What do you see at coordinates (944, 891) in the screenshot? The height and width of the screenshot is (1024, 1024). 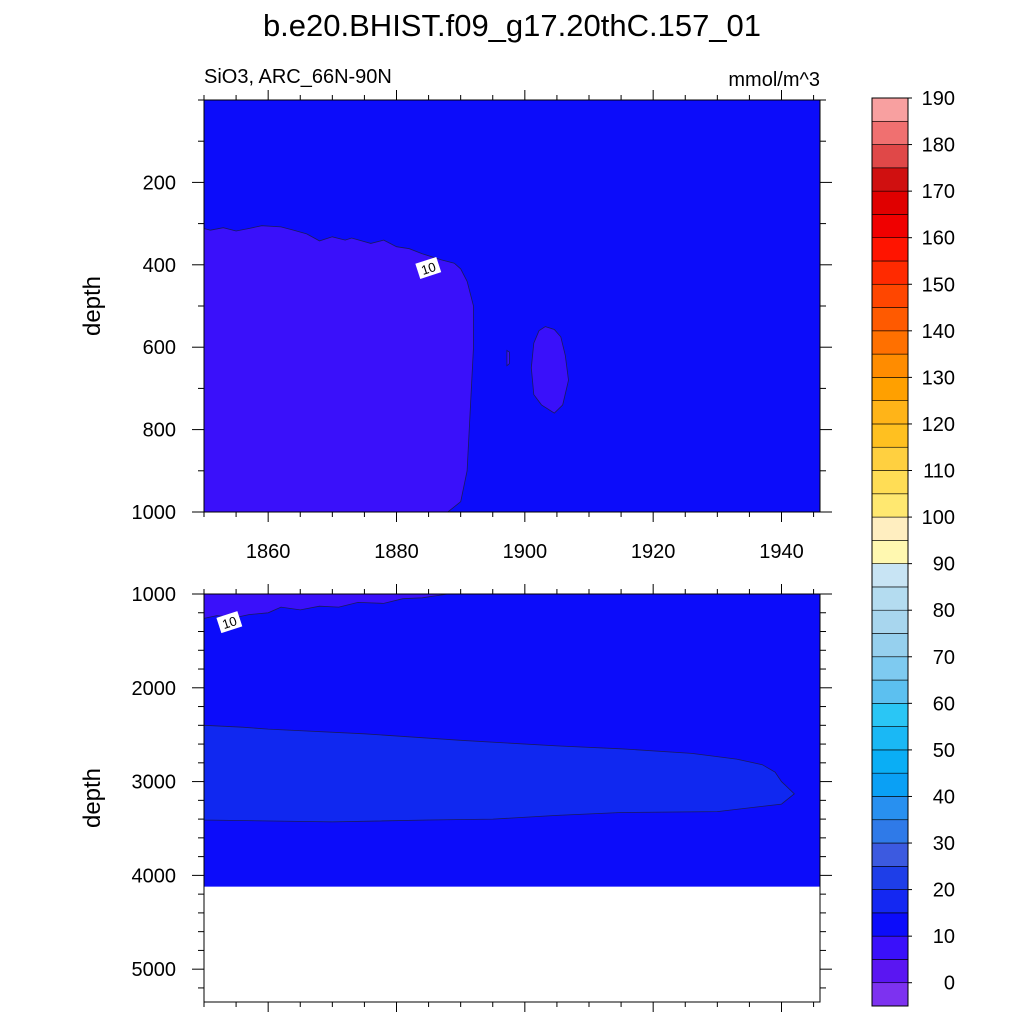 I see `colorbar-label: 20` at bounding box center [944, 891].